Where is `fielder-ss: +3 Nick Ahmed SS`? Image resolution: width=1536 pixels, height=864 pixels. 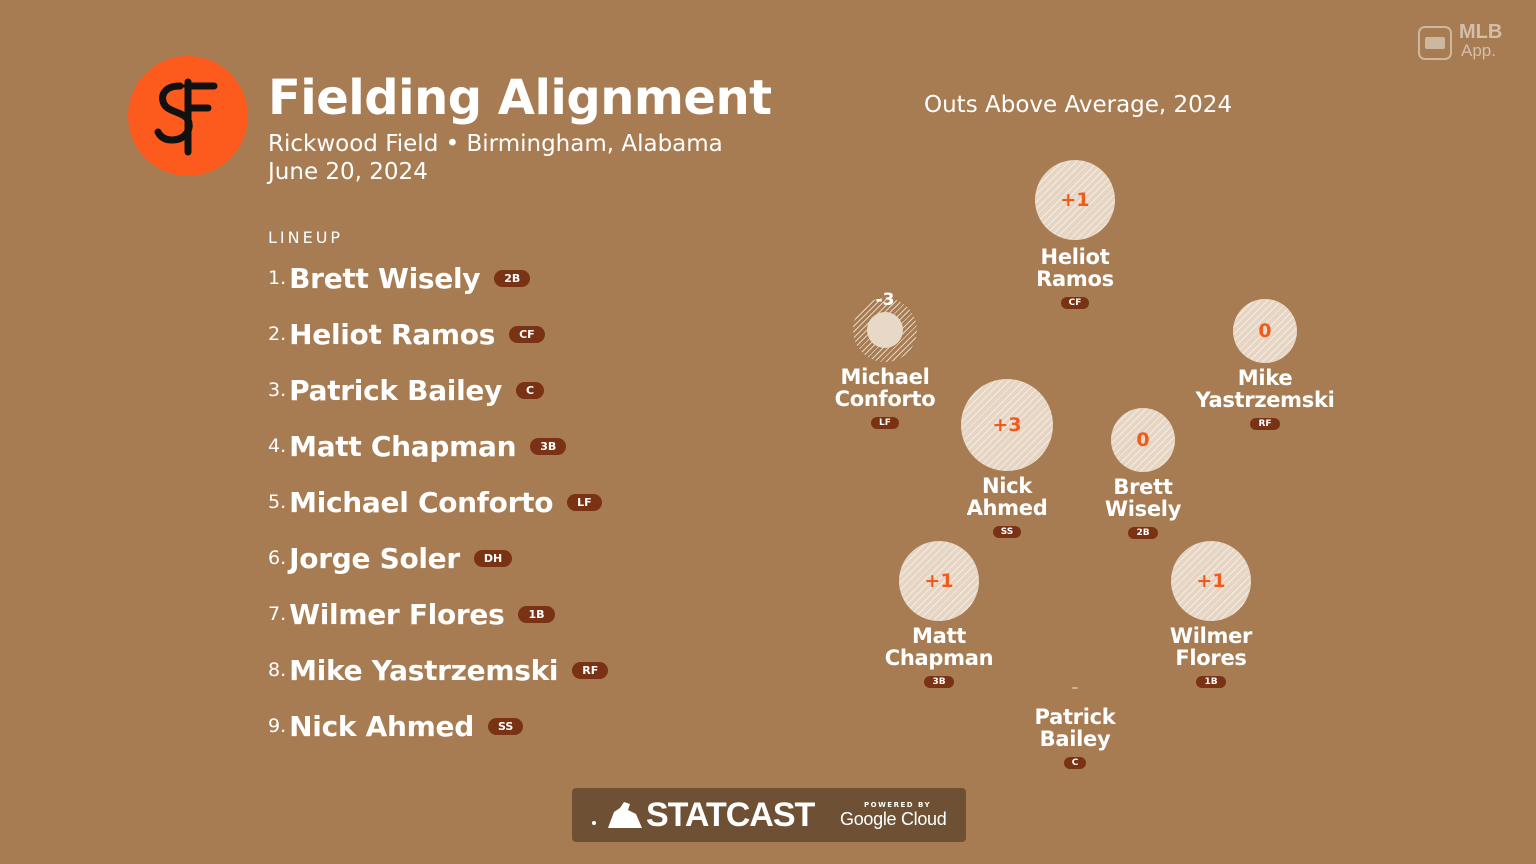
fielder-ss: +3 Nick Ahmed SS is located at coordinates (1007, 458).